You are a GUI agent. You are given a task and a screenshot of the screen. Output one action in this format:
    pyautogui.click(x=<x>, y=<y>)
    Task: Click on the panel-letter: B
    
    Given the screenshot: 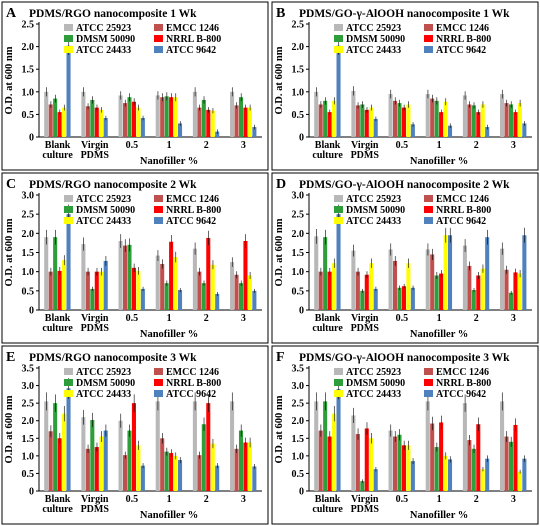 What is the action you would take?
    pyautogui.click(x=280, y=13)
    